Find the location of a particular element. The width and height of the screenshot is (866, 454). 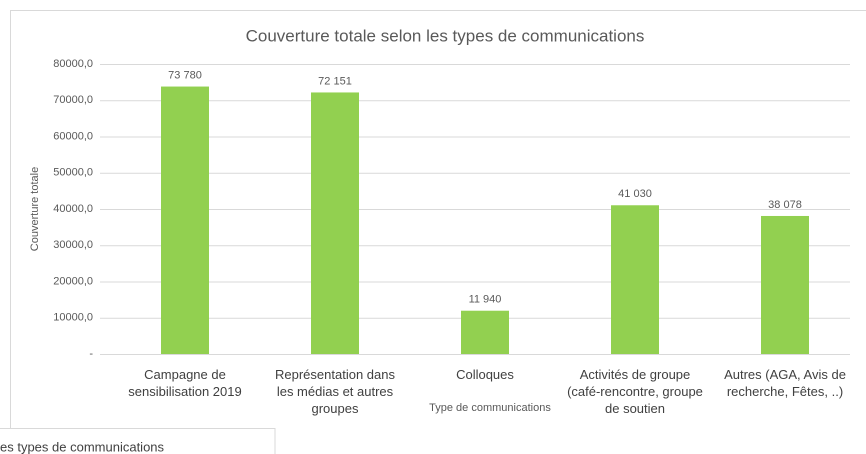

y-axis-title: Couverture totale is located at coordinates (35, 209).